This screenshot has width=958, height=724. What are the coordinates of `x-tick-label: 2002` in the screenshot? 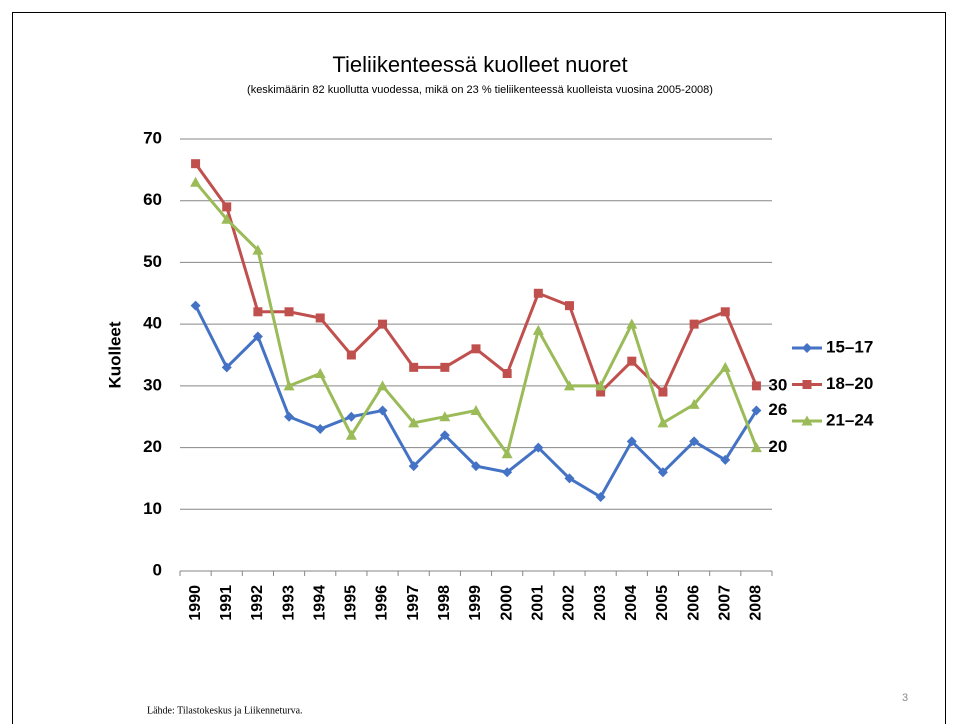 It's located at (569, 603).